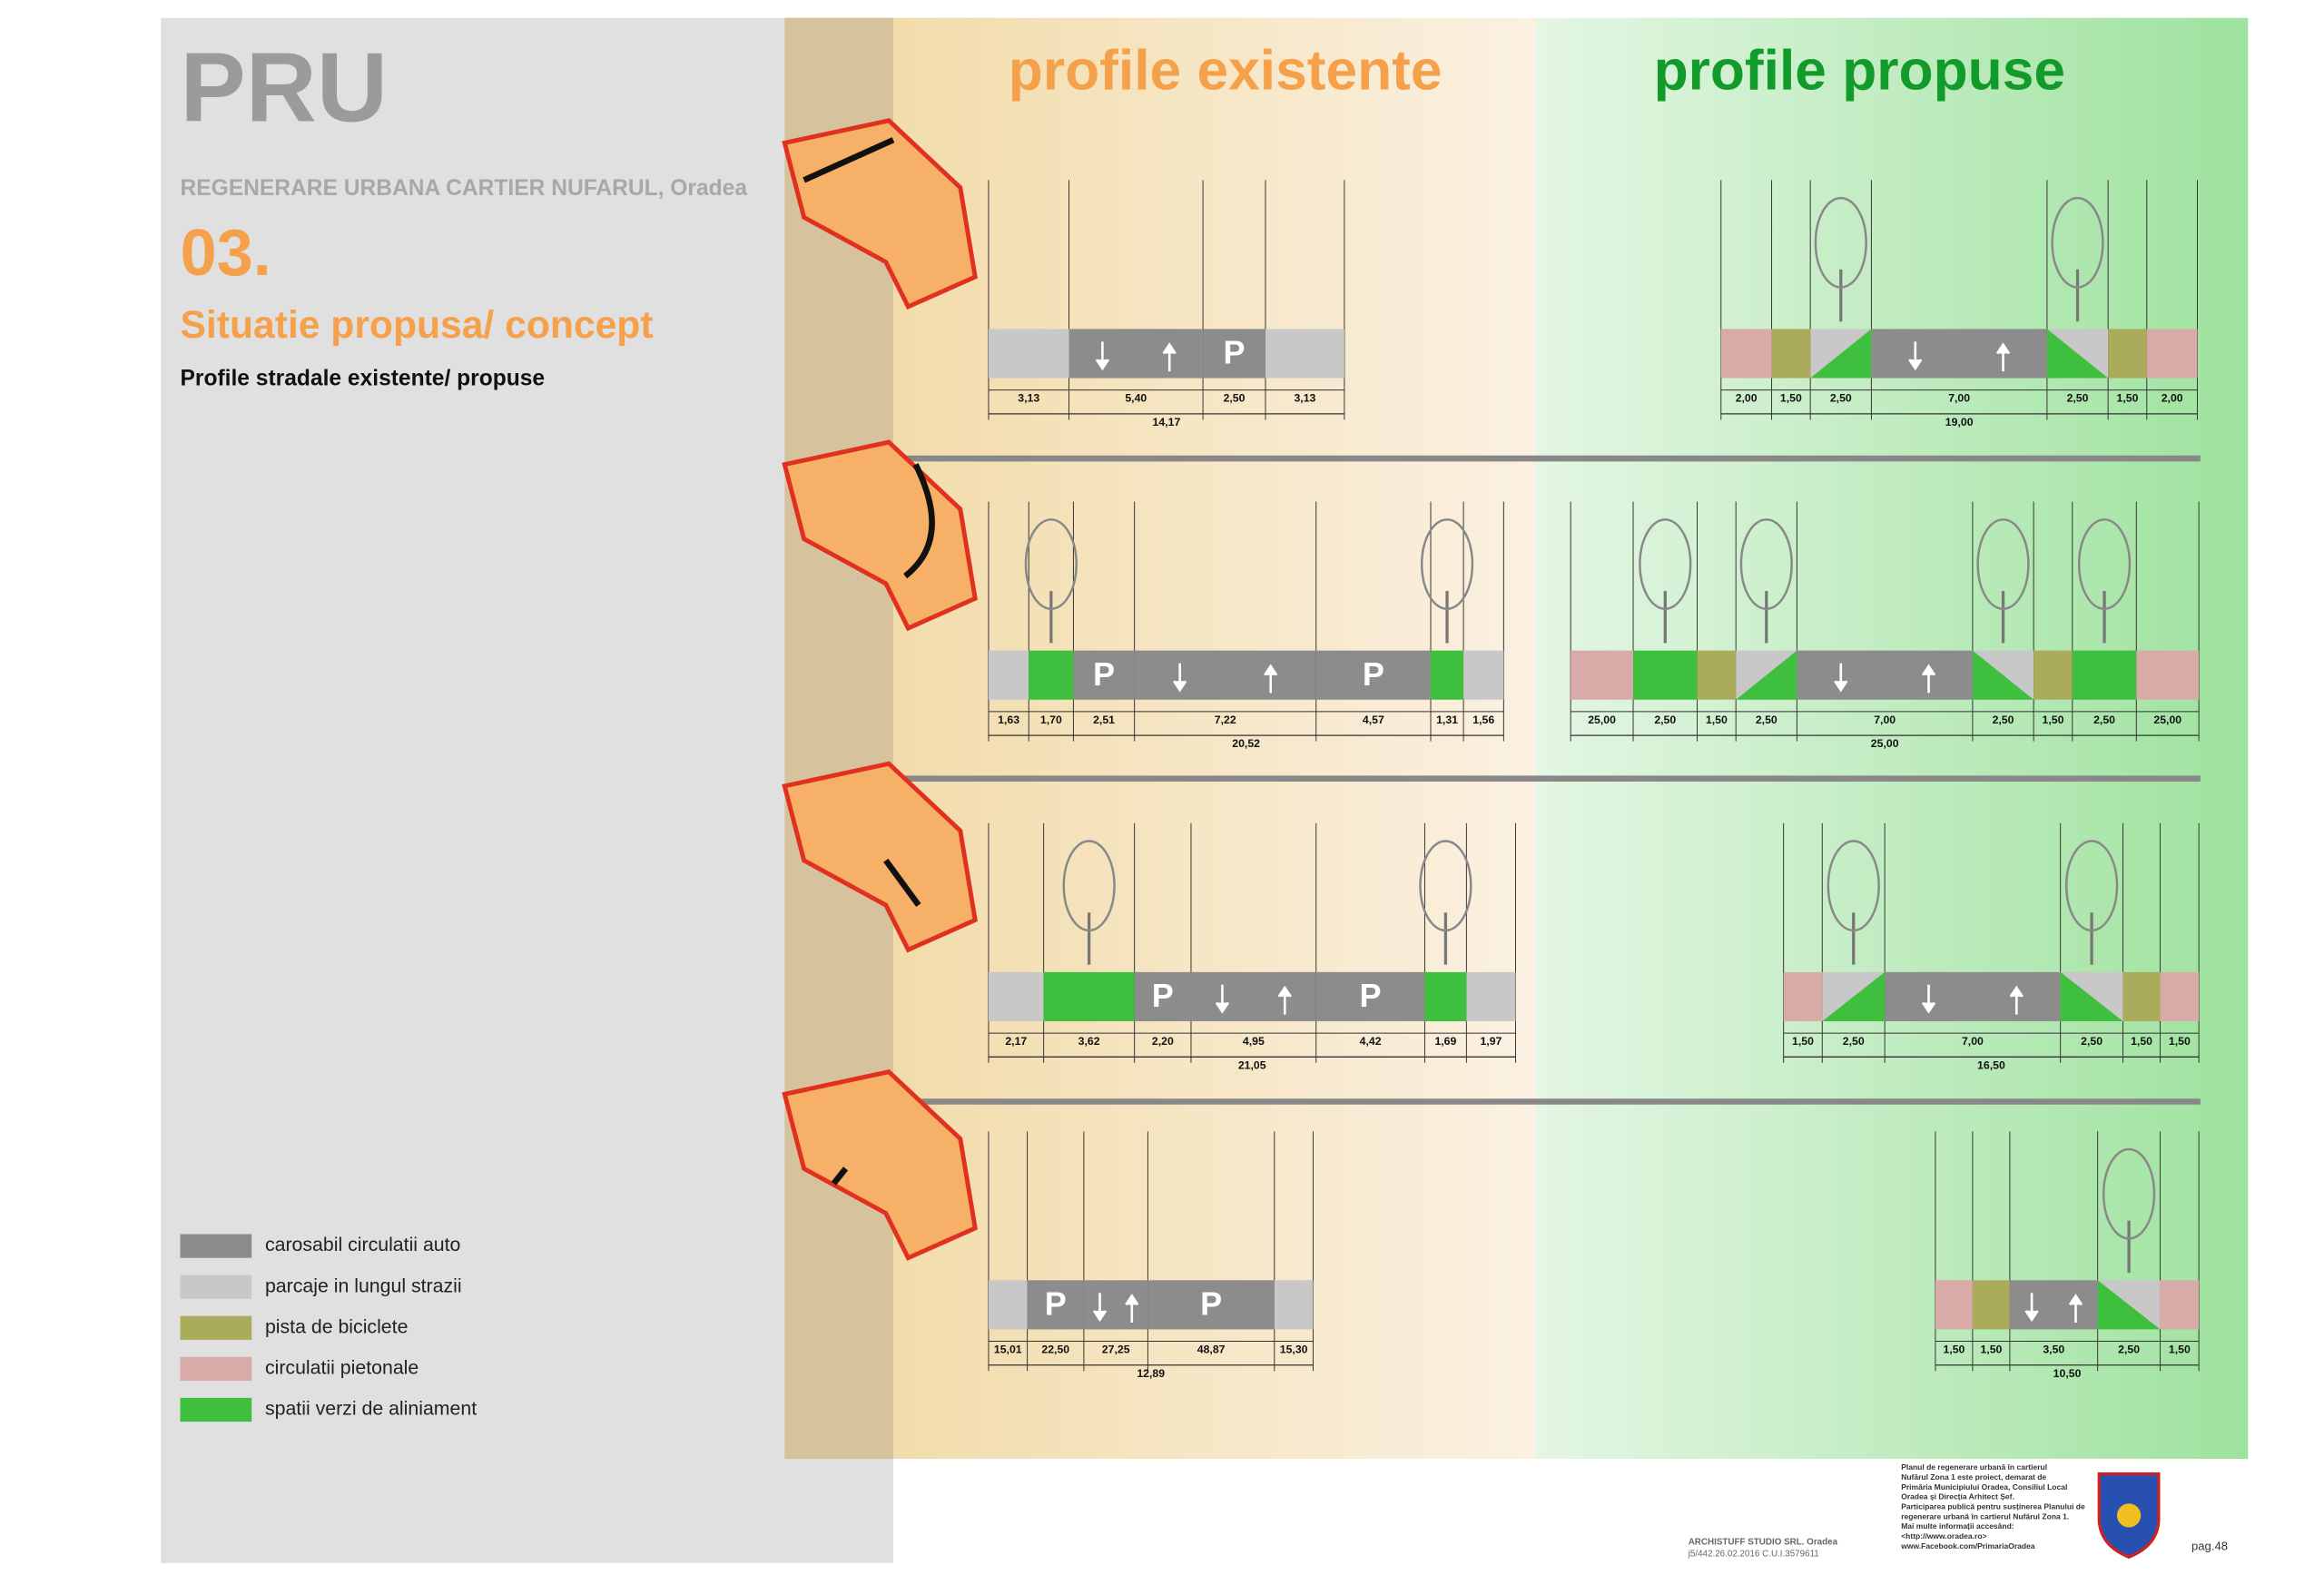 This screenshot has height=1575, width=2324. Describe the element at coordinates (1028, 399) in the screenshot. I see `dimension-label: 3,13` at that location.